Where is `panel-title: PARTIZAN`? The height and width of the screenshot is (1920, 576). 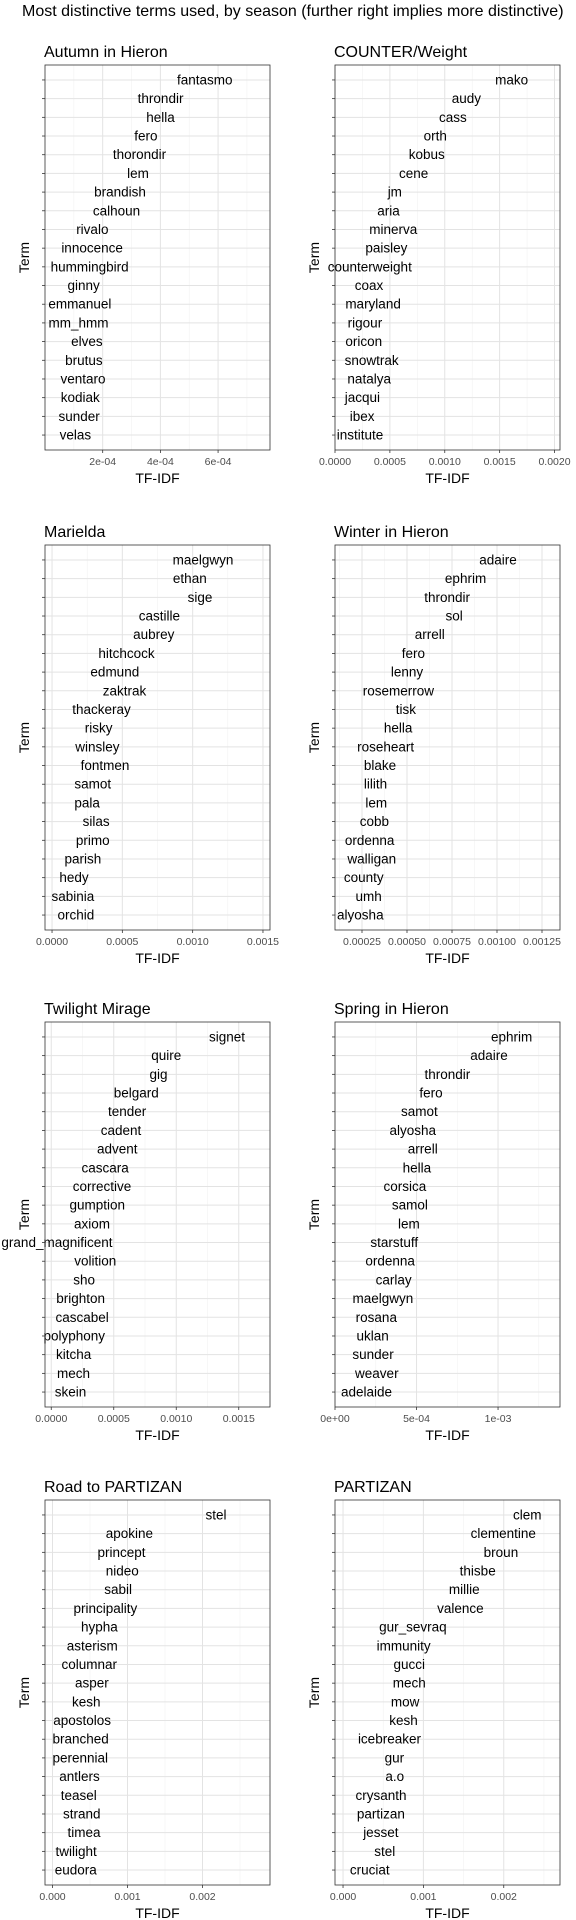
panel-title: PARTIZAN is located at coordinates (373, 1487).